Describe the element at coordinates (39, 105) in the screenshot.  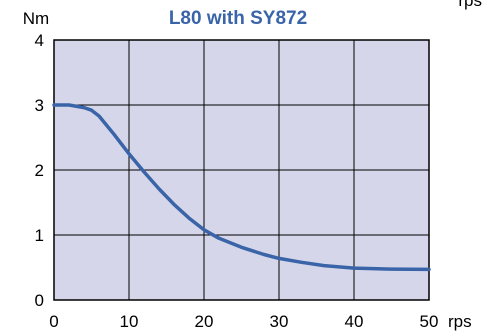
I see `y-tick-label: 3` at that location.